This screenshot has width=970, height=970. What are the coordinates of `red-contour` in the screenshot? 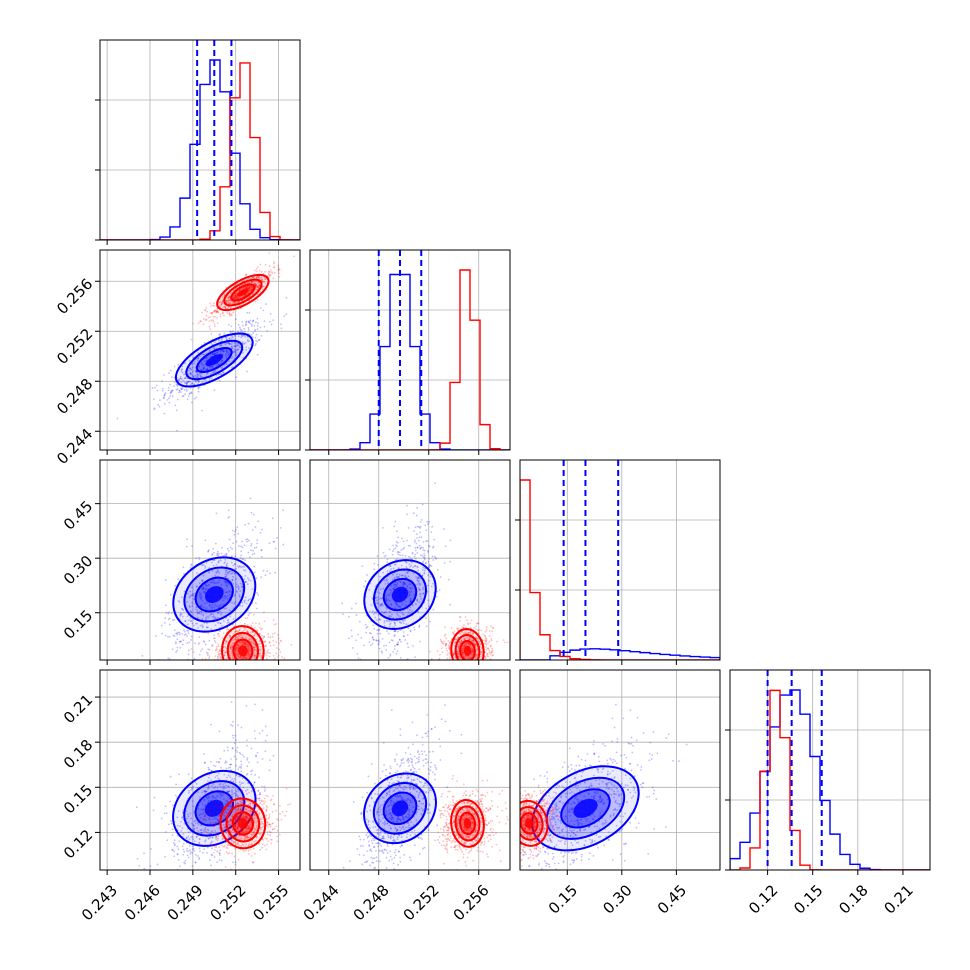 It's located at (243, 649).